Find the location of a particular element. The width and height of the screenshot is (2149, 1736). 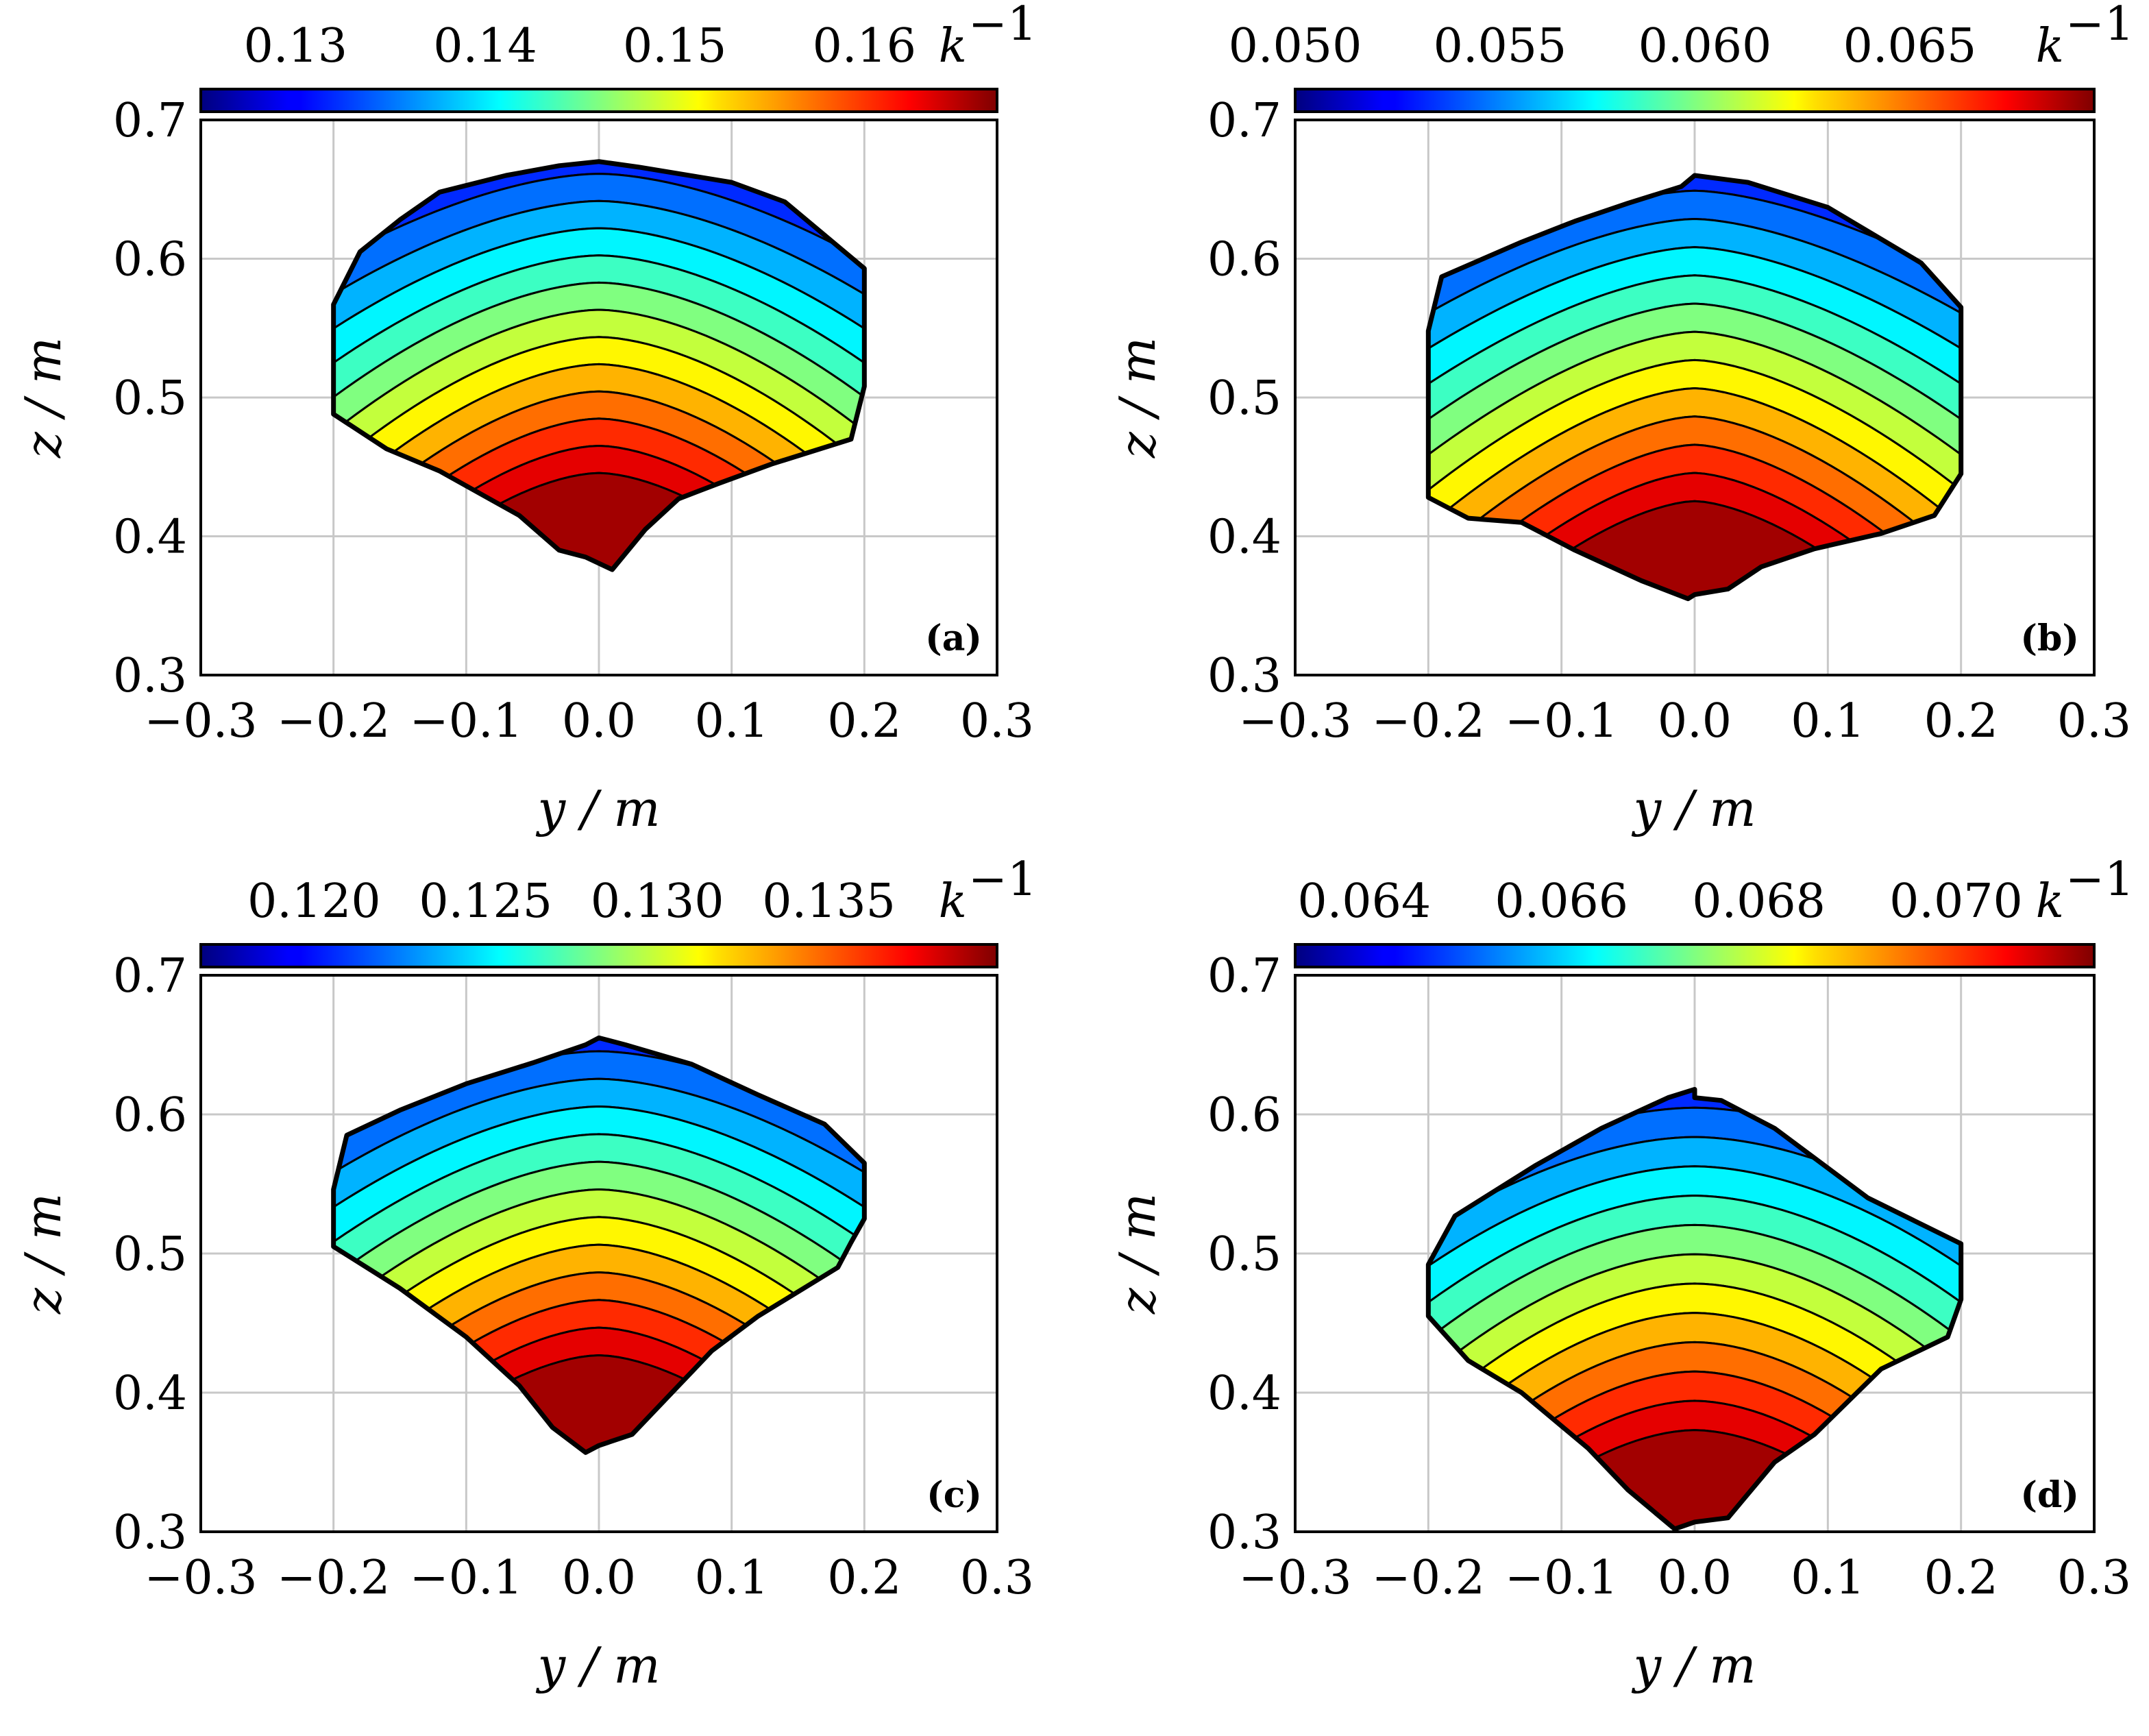

colorbar-tick-label: 0.064 is located at coordinates (1364, 902).